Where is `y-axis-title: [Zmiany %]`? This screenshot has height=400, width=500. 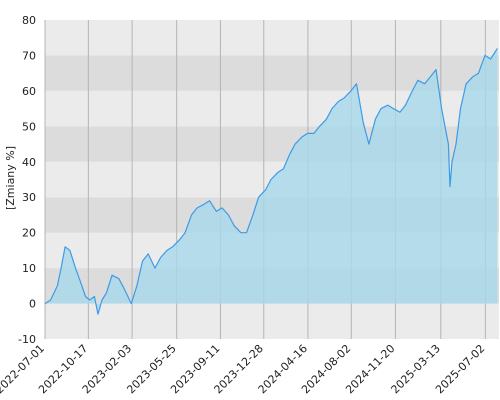 y-axis-title: [Zmiany %] is located at coordinates (10, 178).